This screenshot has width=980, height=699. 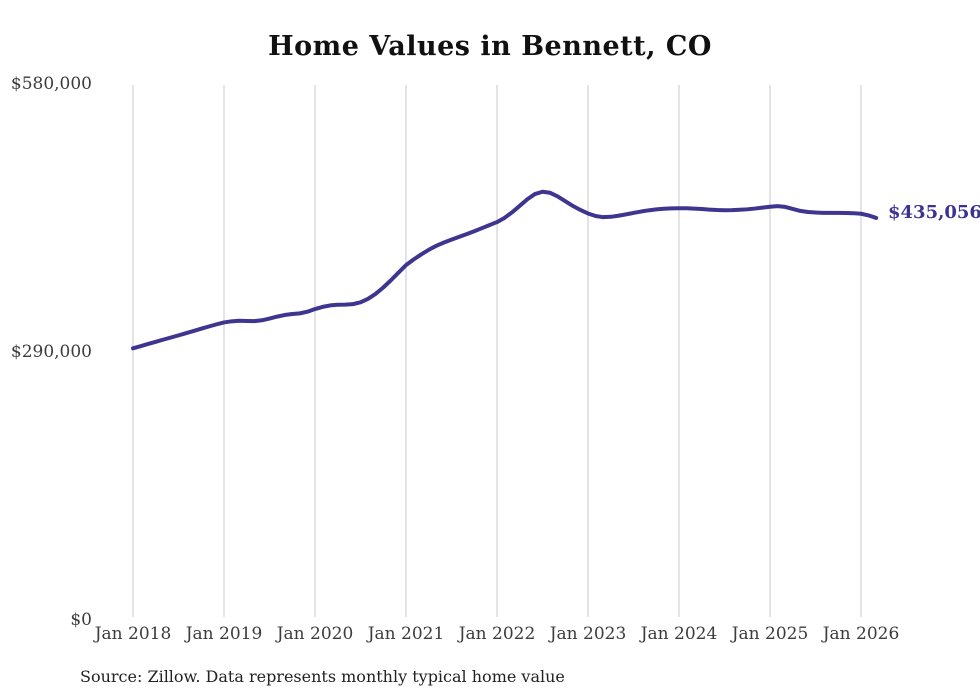 What do you see at coordinates (490, 46) in the screenshot?
I see `chart-title: Home Values in Bennett, CO` at bounding box center [490, 46].